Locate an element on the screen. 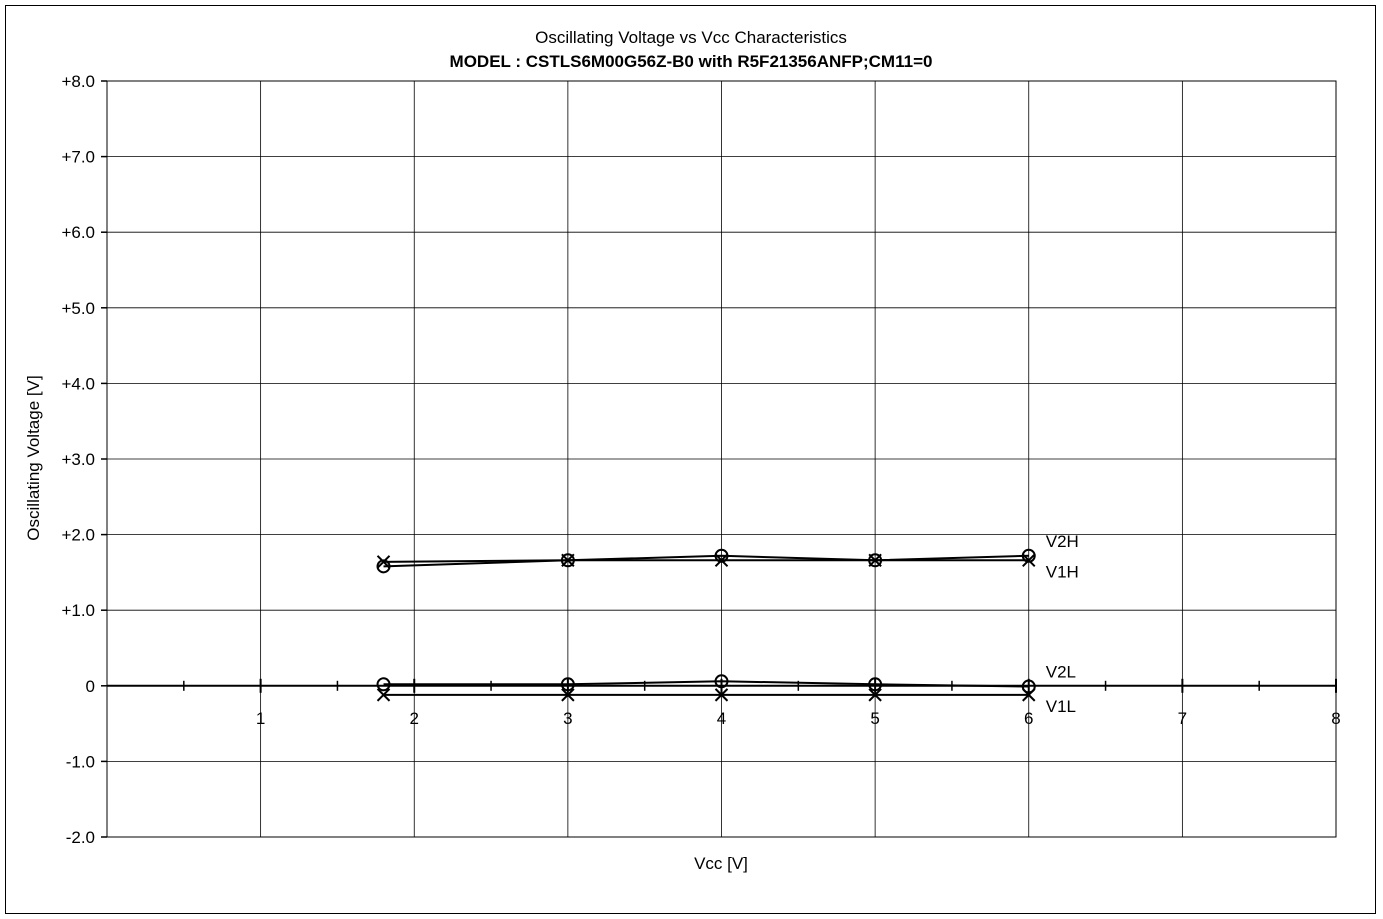 This screenshot has width=1383, height=919. y-tick-label: -1.0 is located at coordinates (80, 761).